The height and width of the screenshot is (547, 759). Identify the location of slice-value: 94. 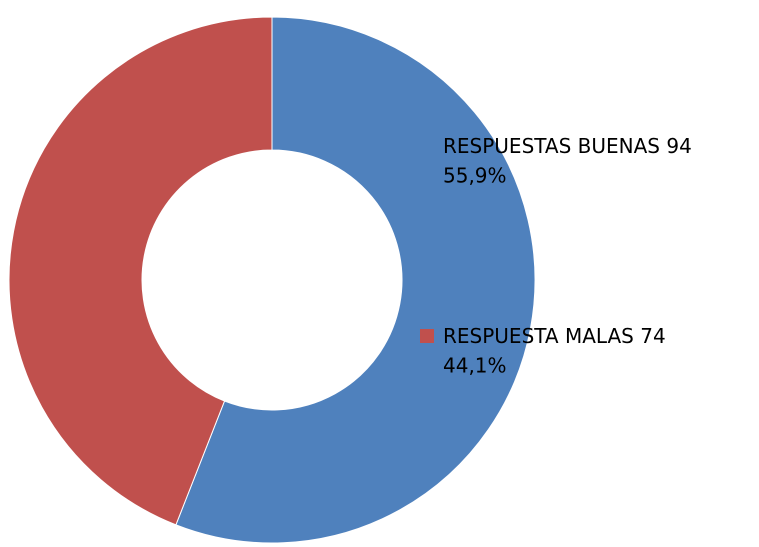
(678, 146).